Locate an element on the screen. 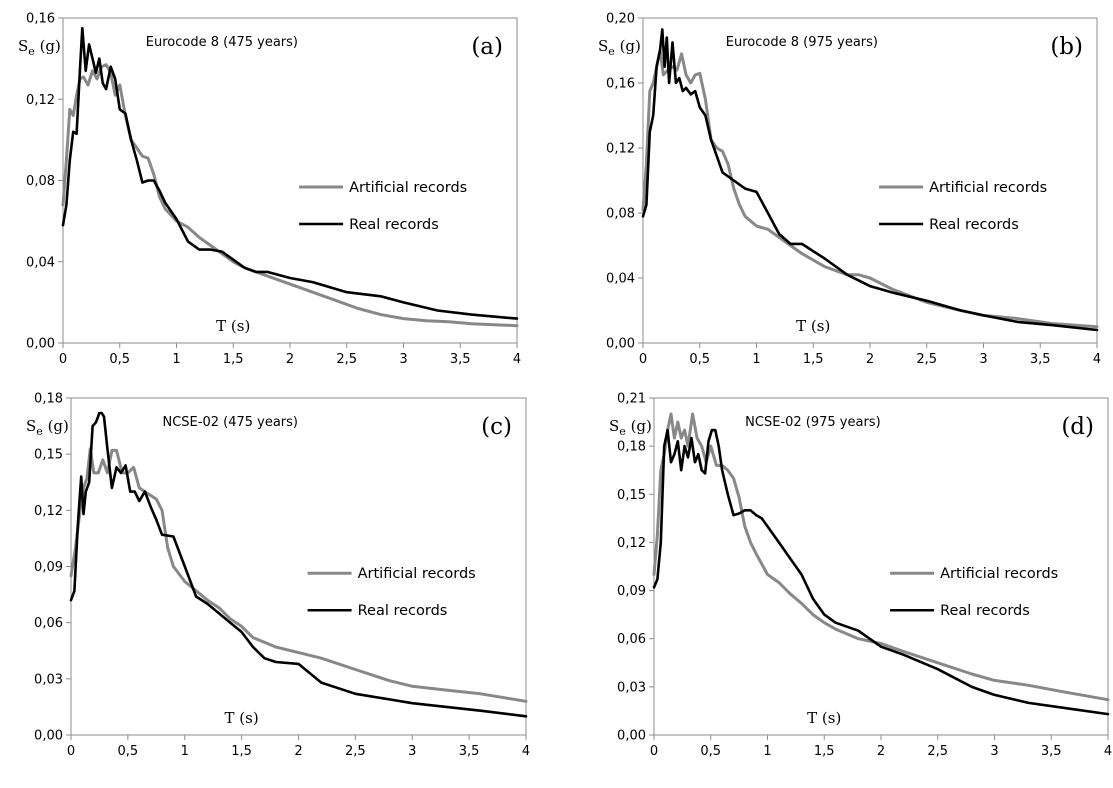 This screenshot has height=788, width=1113. y-tick-label: 0,20 is located at coordinates (620, 19).